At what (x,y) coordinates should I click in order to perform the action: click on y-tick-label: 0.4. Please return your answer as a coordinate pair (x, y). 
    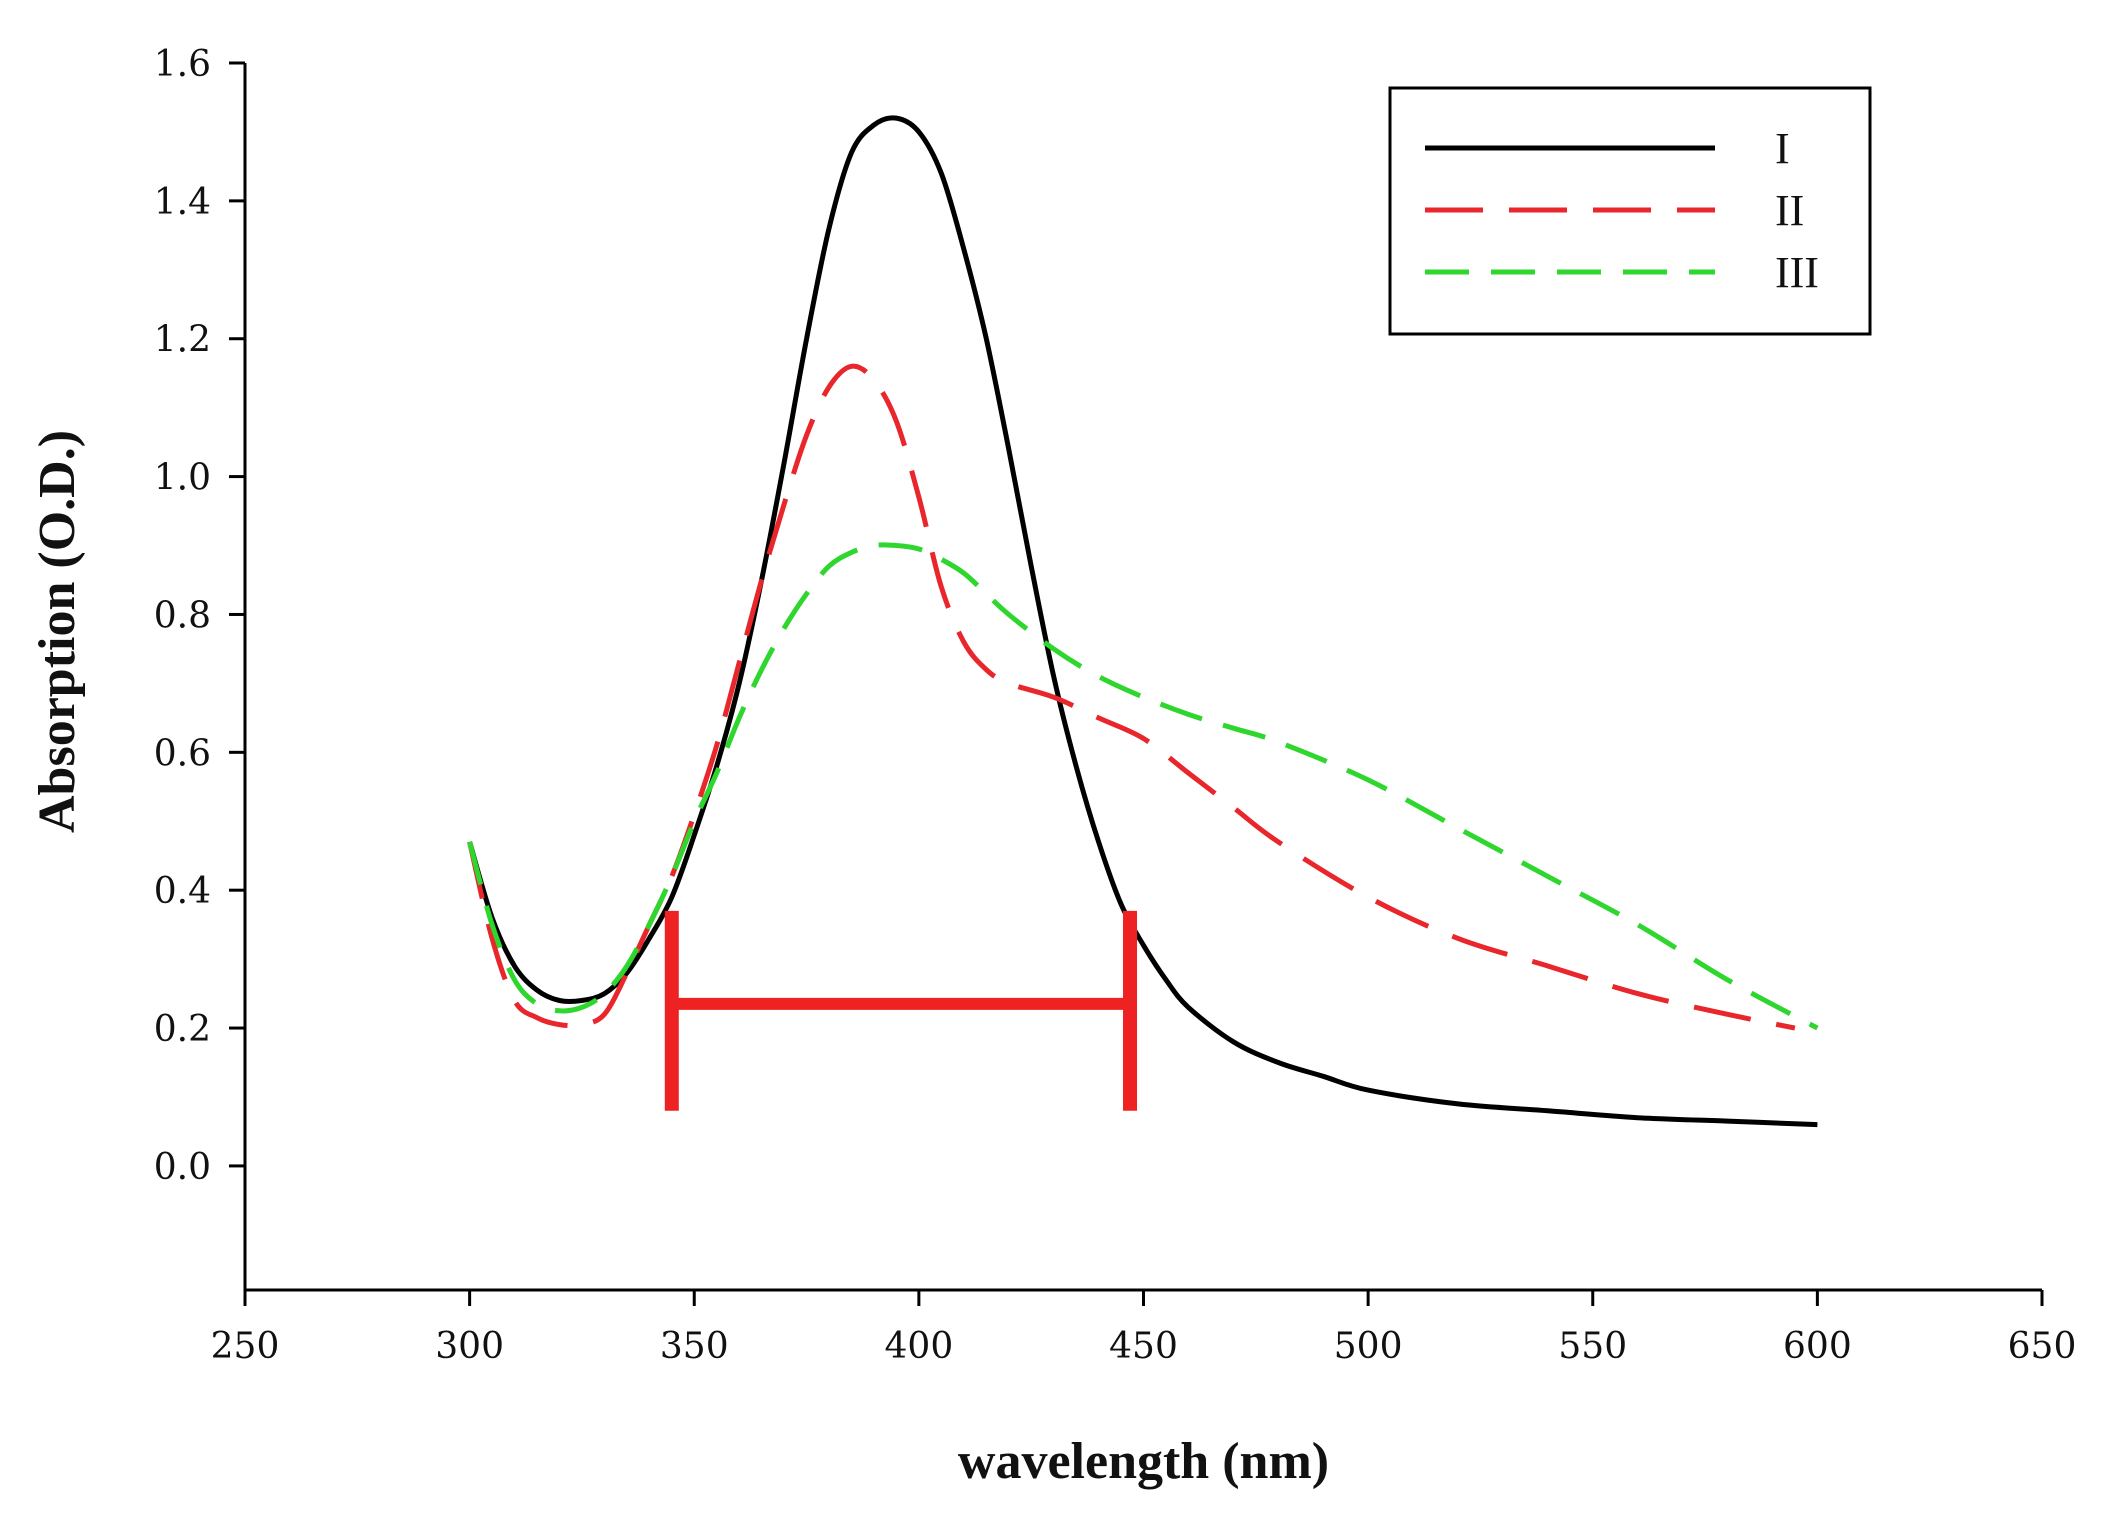
    Looking at the image, I should click on (182, 891).